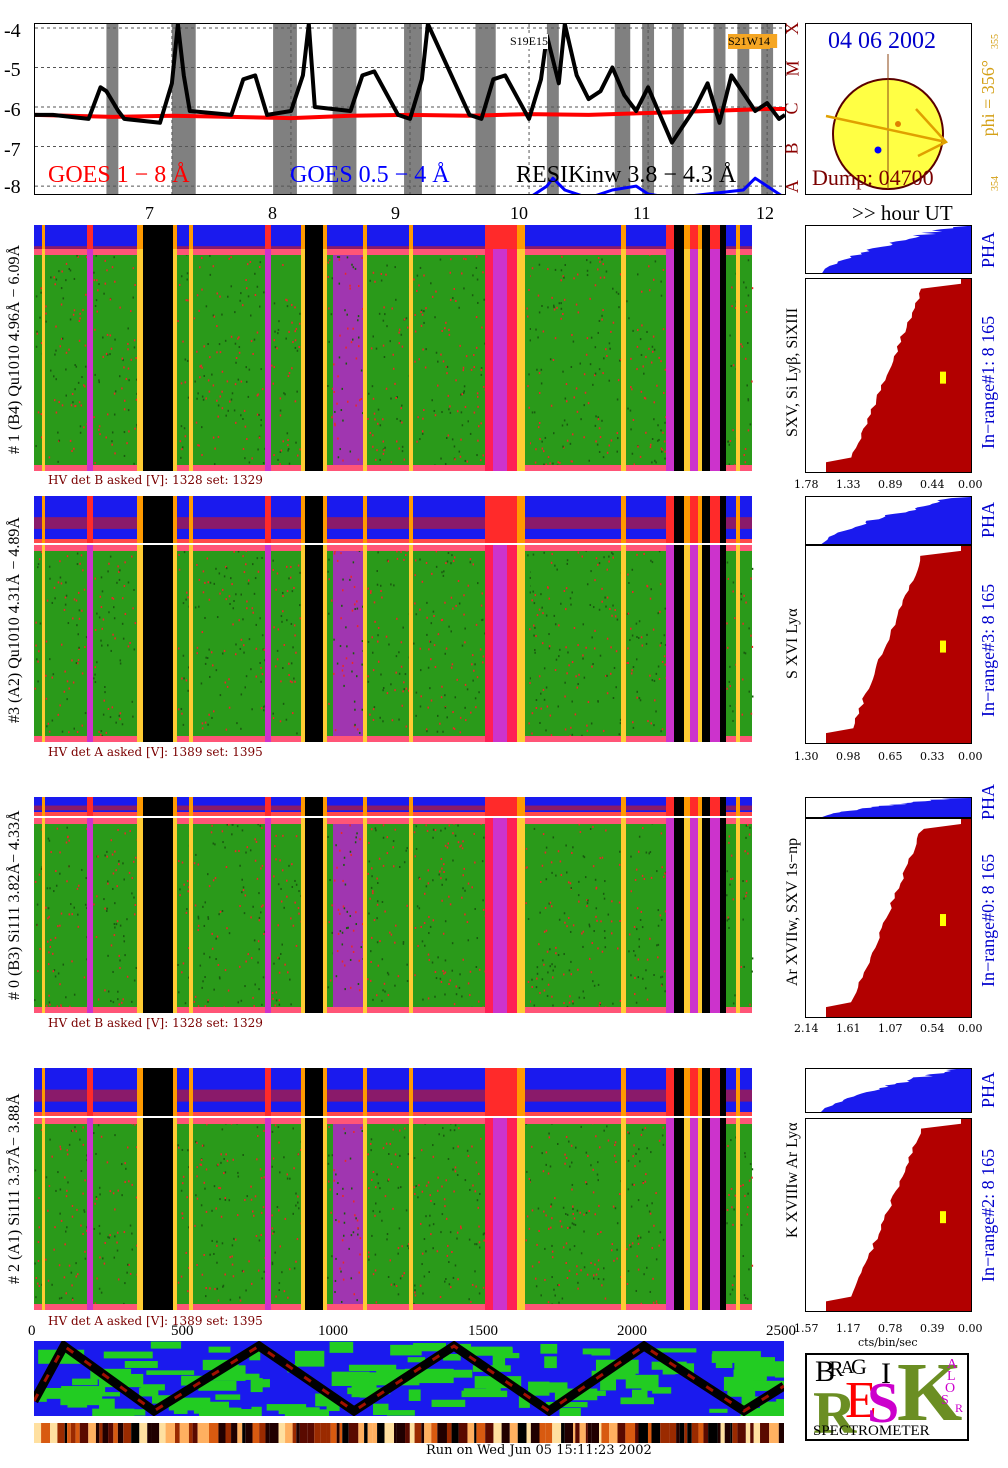 This screenshot has width=1008, height=1468. I want to click on hour-tick: 10, so click(519, 213).